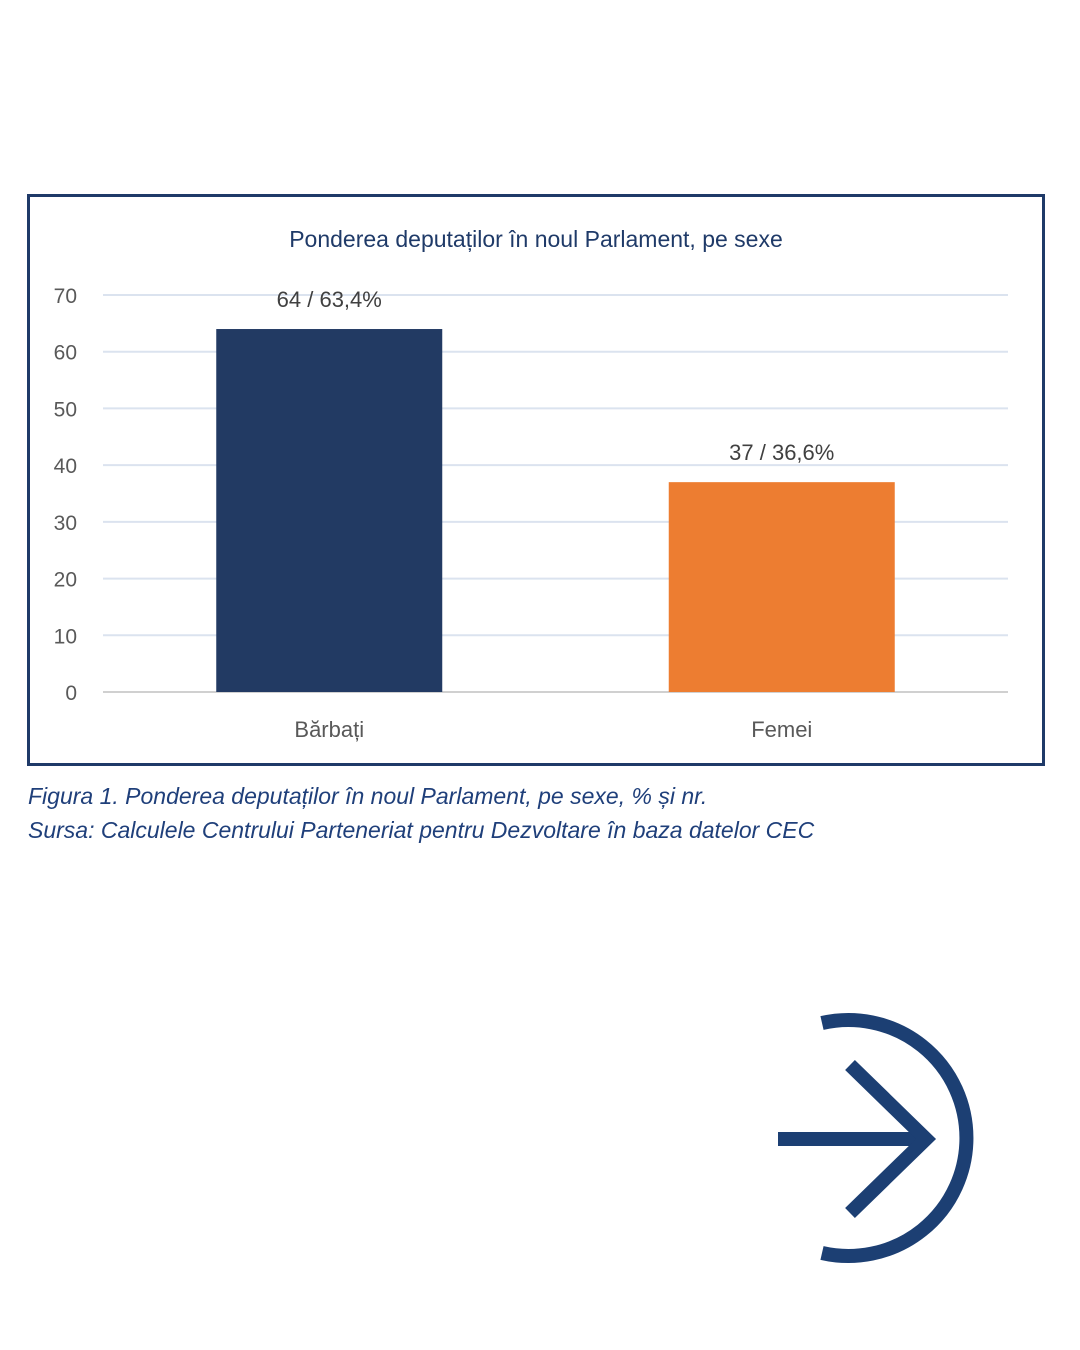 This screenshot has width=1080, height=1350. I want to click on y-tick-label: 10, so click(65, 636).